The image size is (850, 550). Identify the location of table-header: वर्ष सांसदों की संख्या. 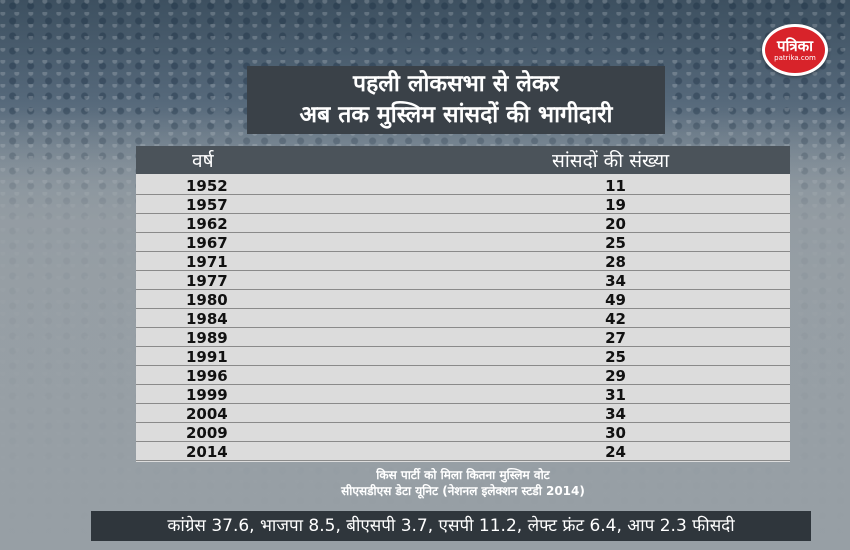
(463, 160).